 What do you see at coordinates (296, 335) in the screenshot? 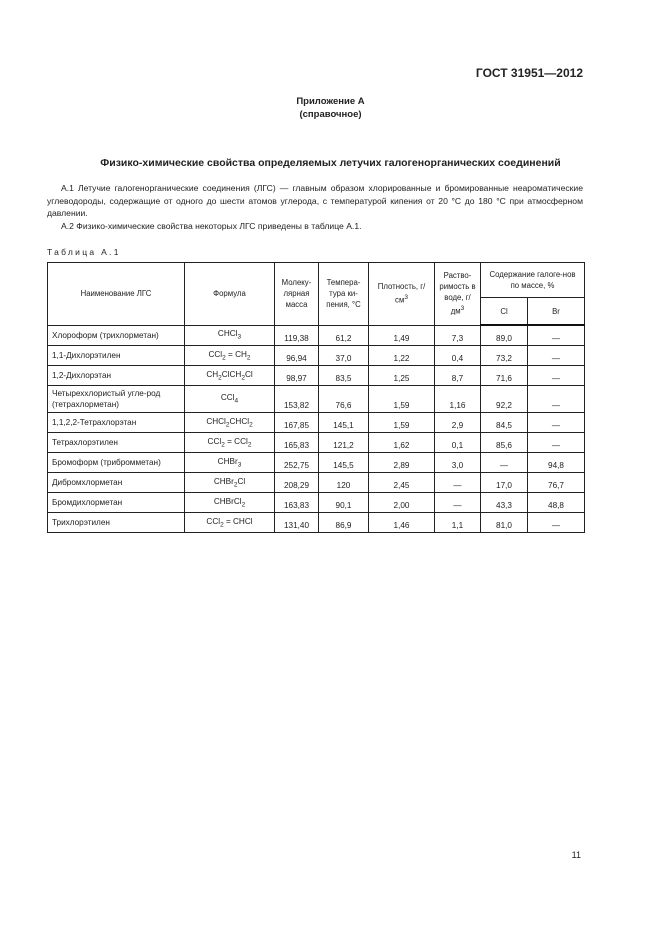
I see `cell-mass: 119,38` at bounding box center [296, 335].